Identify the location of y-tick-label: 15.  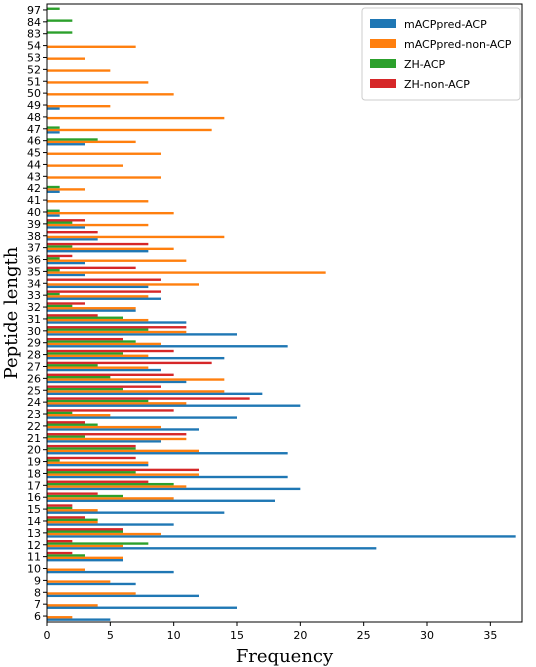
(34, 509).